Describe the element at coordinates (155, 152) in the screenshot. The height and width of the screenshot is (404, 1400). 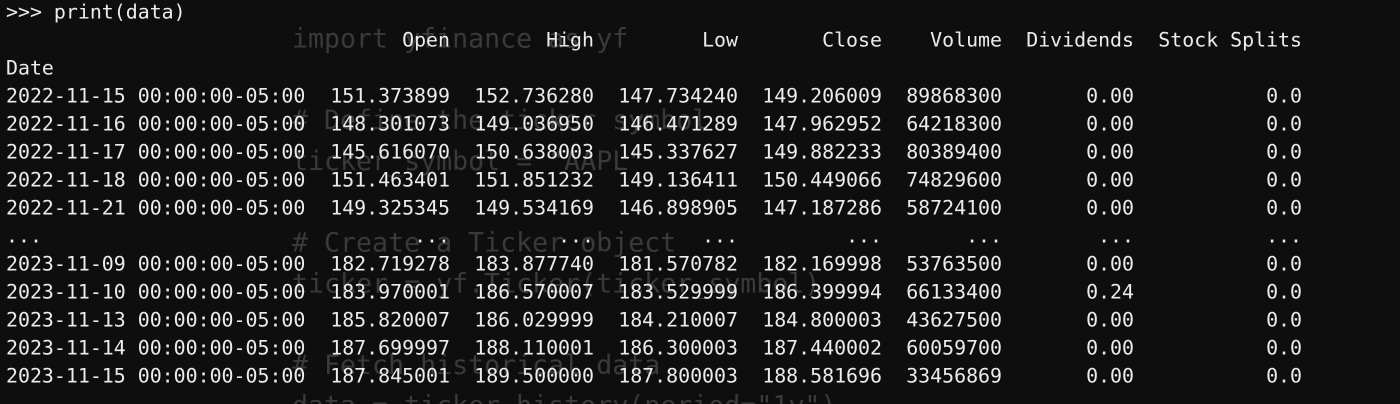
I see `row-index: 2022-11-17 00:00:00-05:00` at that location.